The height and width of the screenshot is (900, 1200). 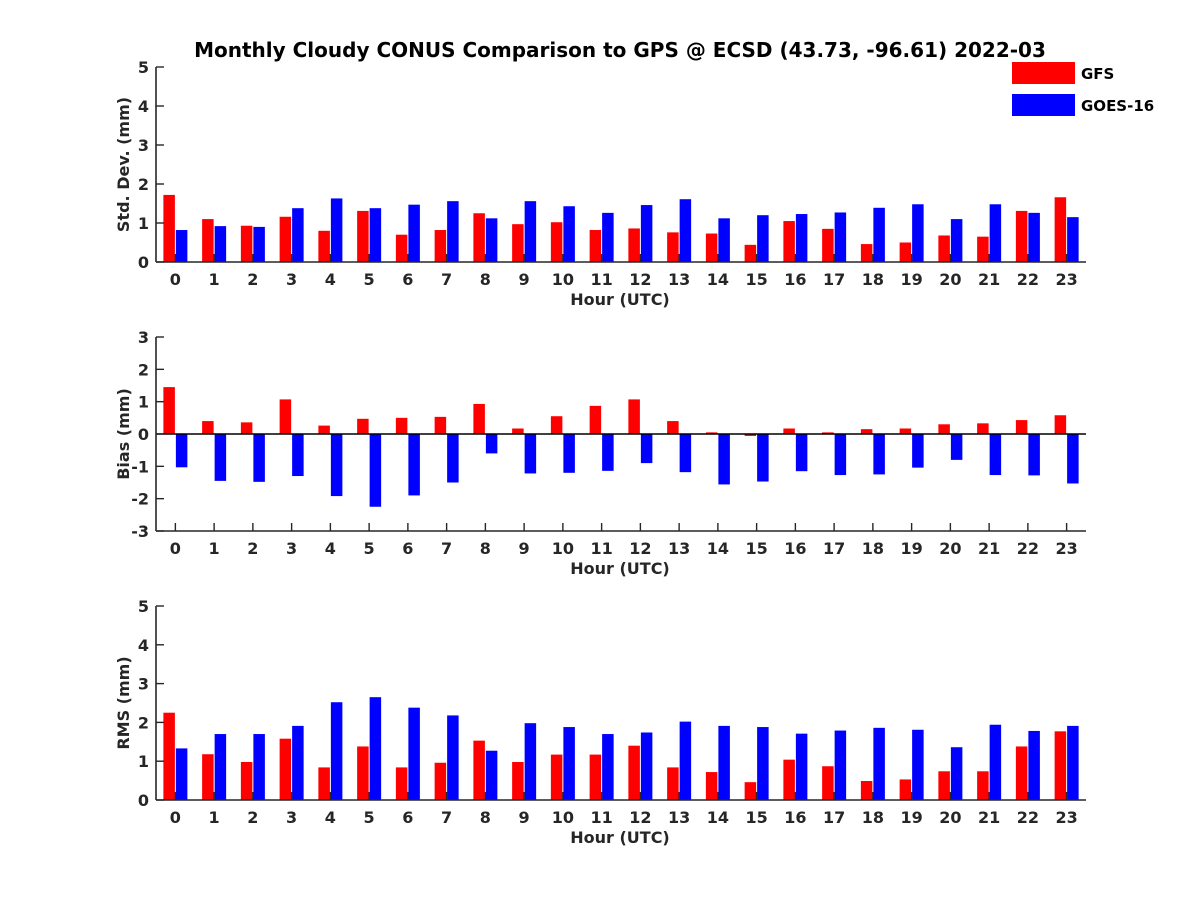 I want to click on x-tick-label-stddev: 1, so click(x=214, y=279).